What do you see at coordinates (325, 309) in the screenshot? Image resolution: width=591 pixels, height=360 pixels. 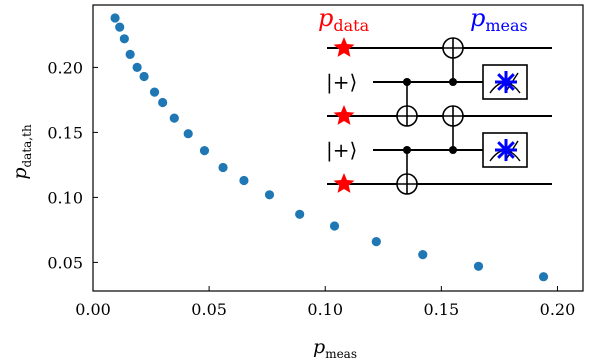 I see `x-tick-label: 0.10` at bounding box center [325, 309].